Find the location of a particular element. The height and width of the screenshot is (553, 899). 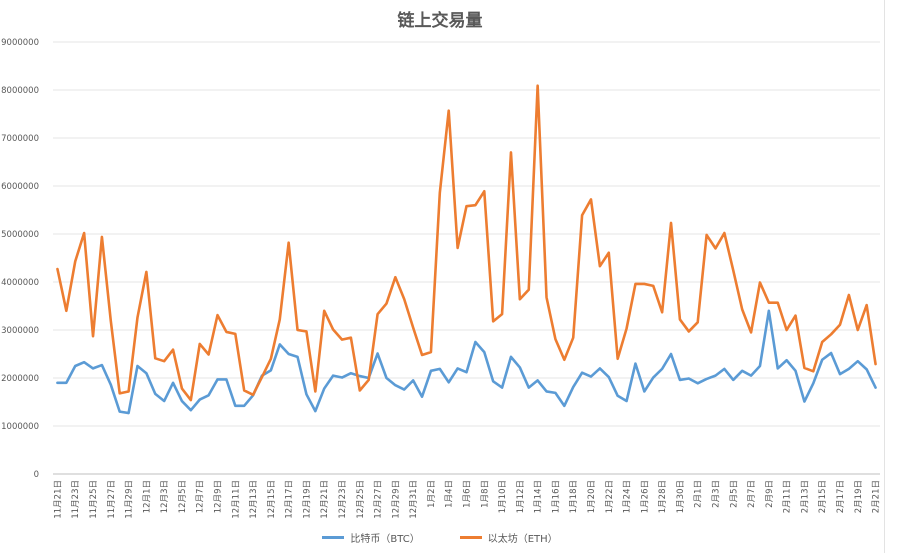

legend-item-btc: 比特币（BTC） is located at coordinates (371, 537).